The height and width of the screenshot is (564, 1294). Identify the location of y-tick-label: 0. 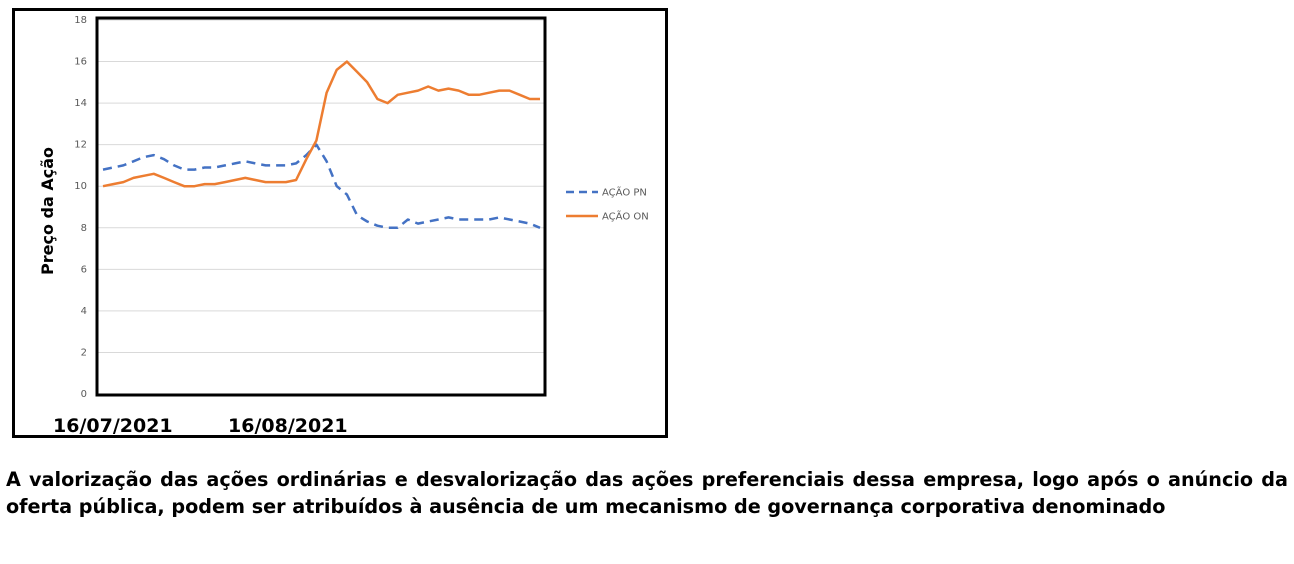
(84, 394).